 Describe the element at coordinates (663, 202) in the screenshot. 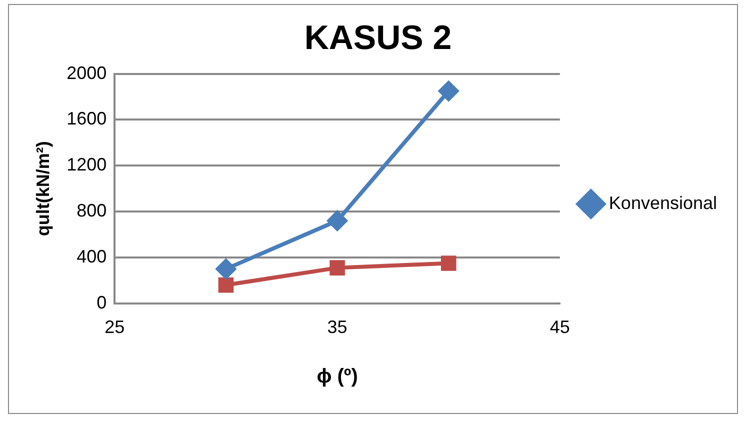

I see `legend-label: Konvensional` at that location.